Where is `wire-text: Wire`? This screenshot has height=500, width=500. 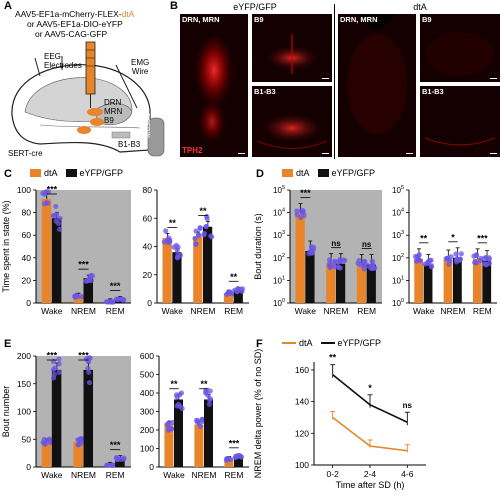 wire-text: Wire is located at coordinates (140, 71).